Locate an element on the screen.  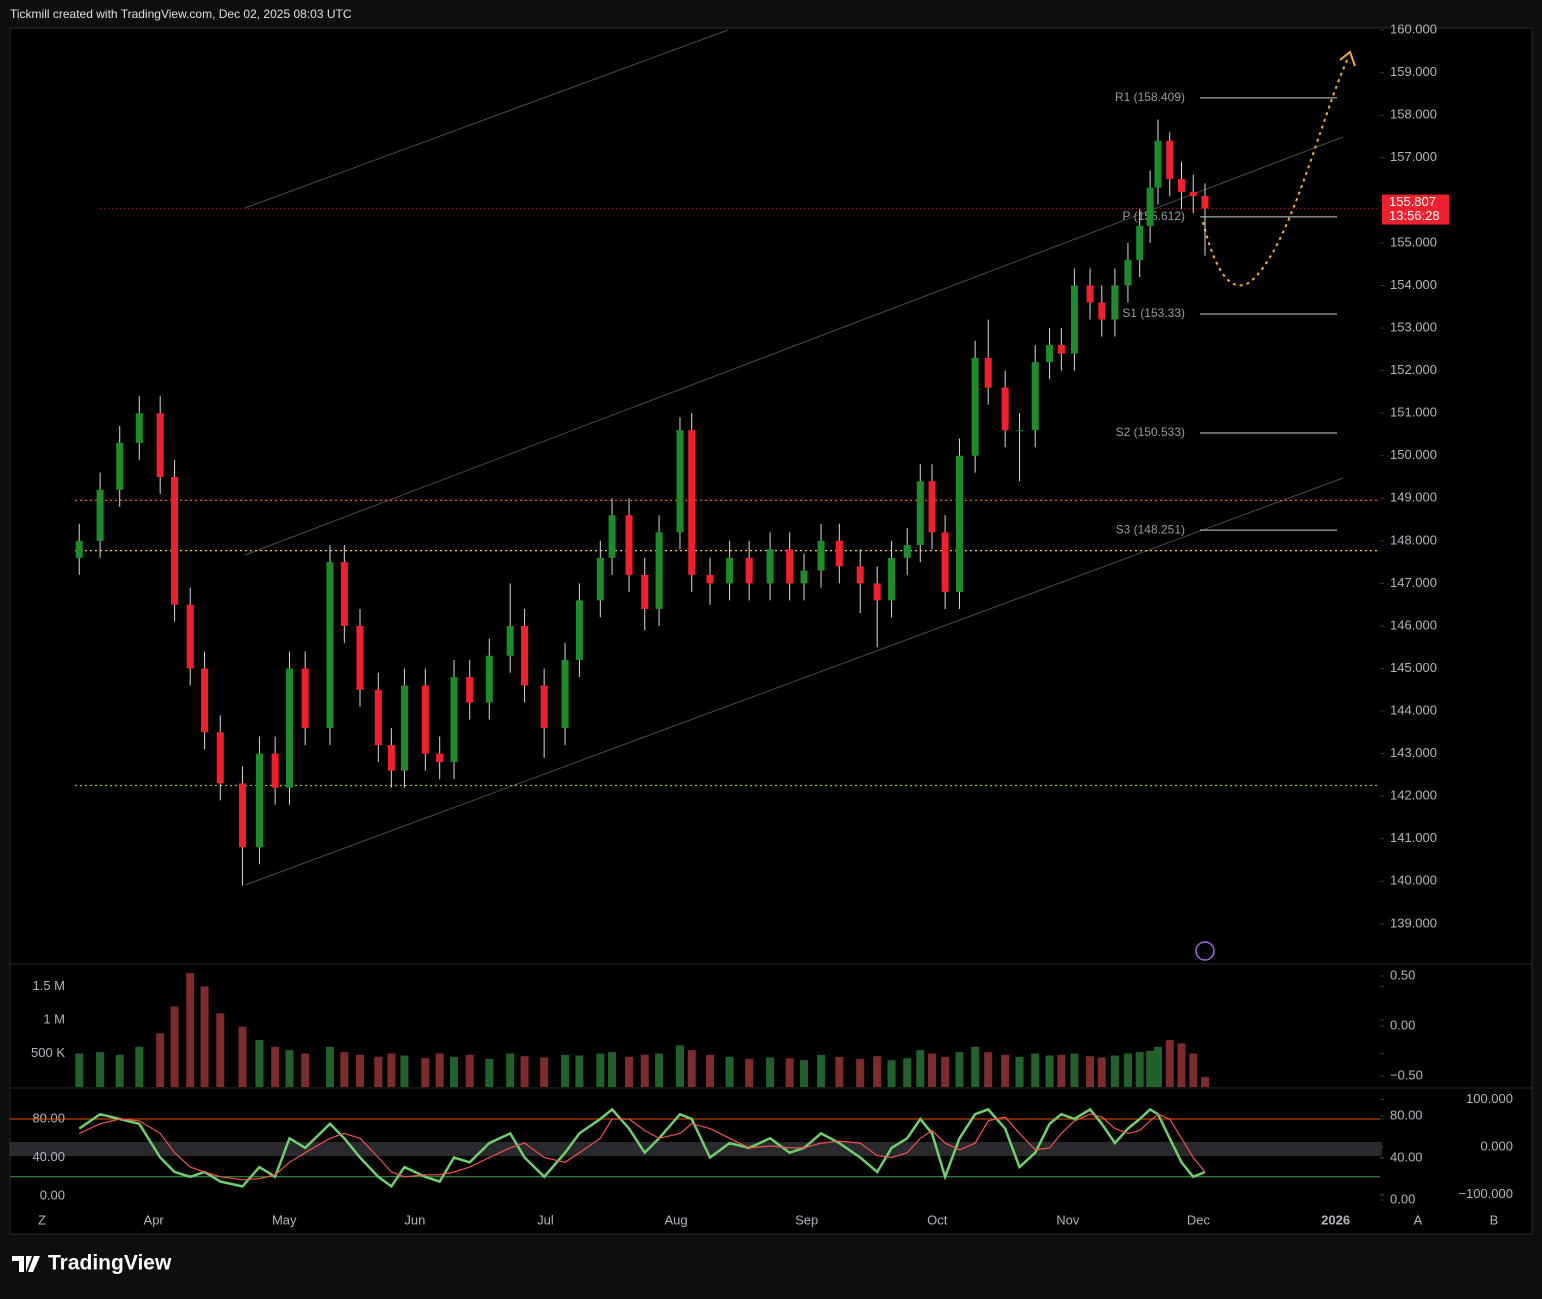
x-tick-label: Apr is located at coordinates (154, 1219).